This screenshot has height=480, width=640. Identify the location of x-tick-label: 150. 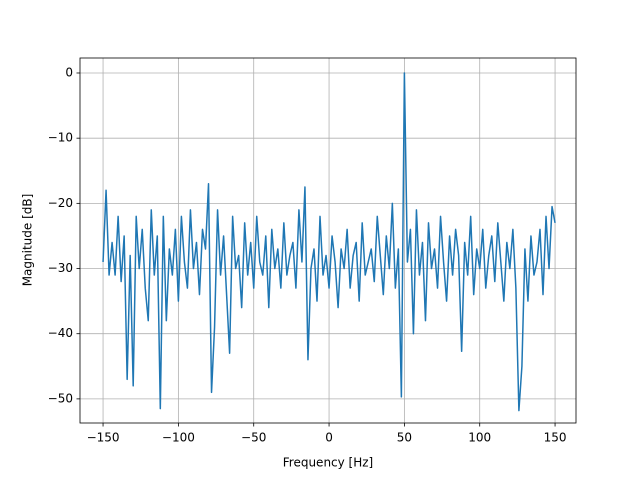
(555, 438).